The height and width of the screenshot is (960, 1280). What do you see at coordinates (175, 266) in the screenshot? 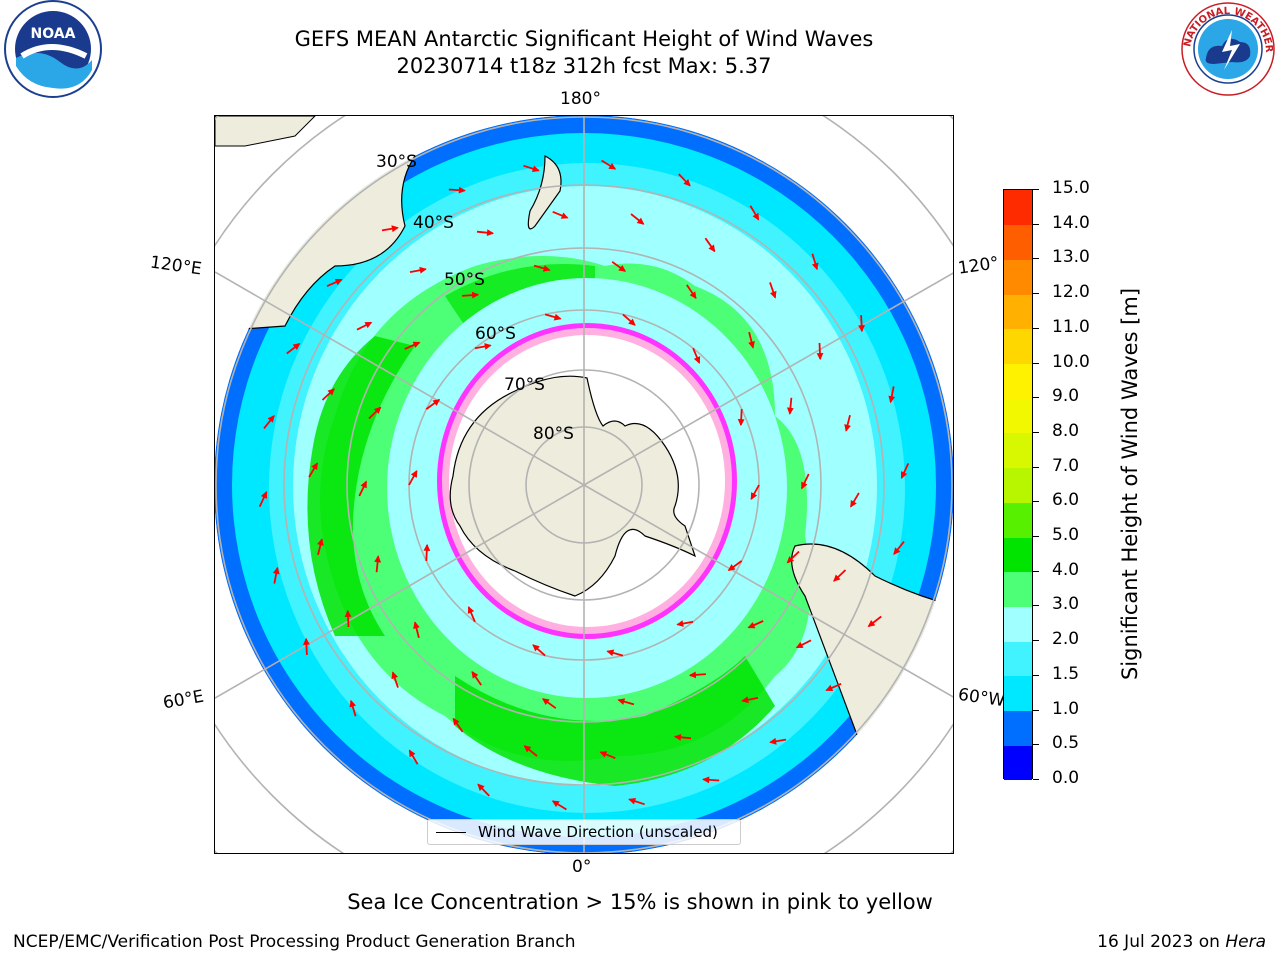
I see `lon-label-120e: 120°E` at bounding box center [175, 266].